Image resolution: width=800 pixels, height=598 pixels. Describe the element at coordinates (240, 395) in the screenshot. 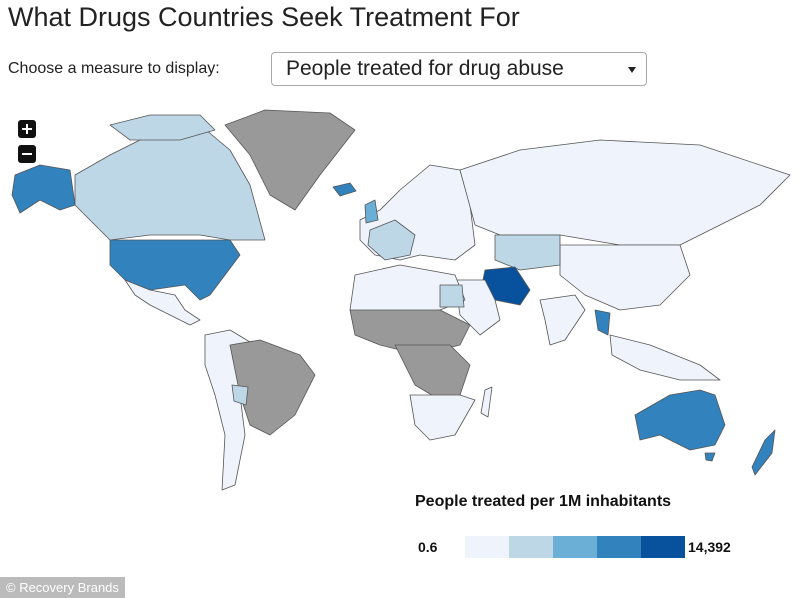

I see `paraguay` at that location.